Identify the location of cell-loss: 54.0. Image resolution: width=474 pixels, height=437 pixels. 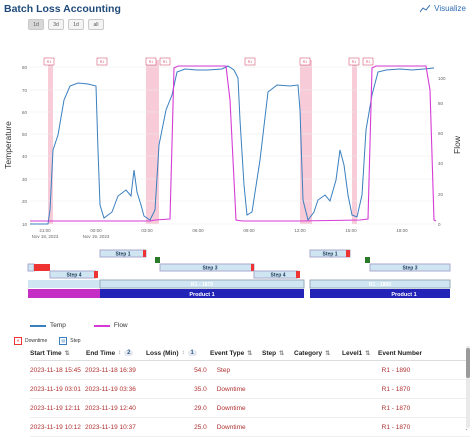
(200, 370).